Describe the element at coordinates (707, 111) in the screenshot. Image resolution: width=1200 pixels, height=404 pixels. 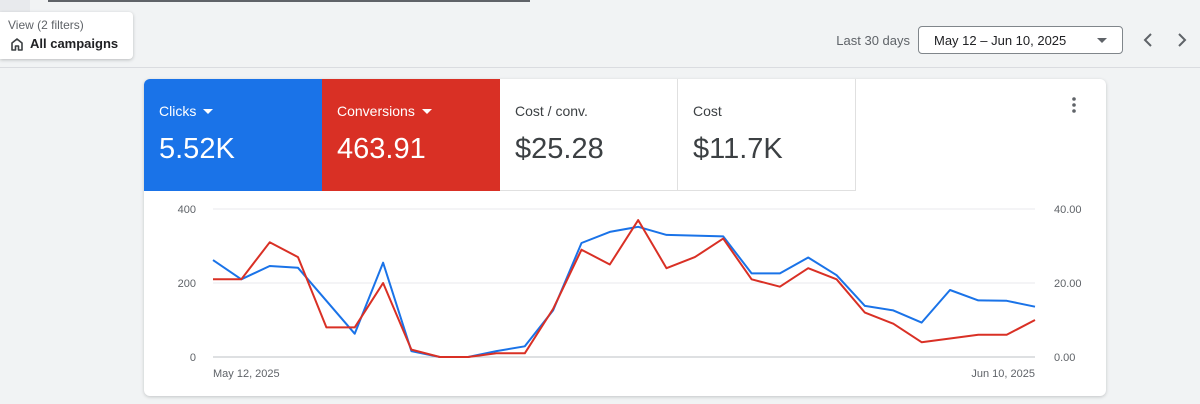
I see `metric-label: Cost` at that location.